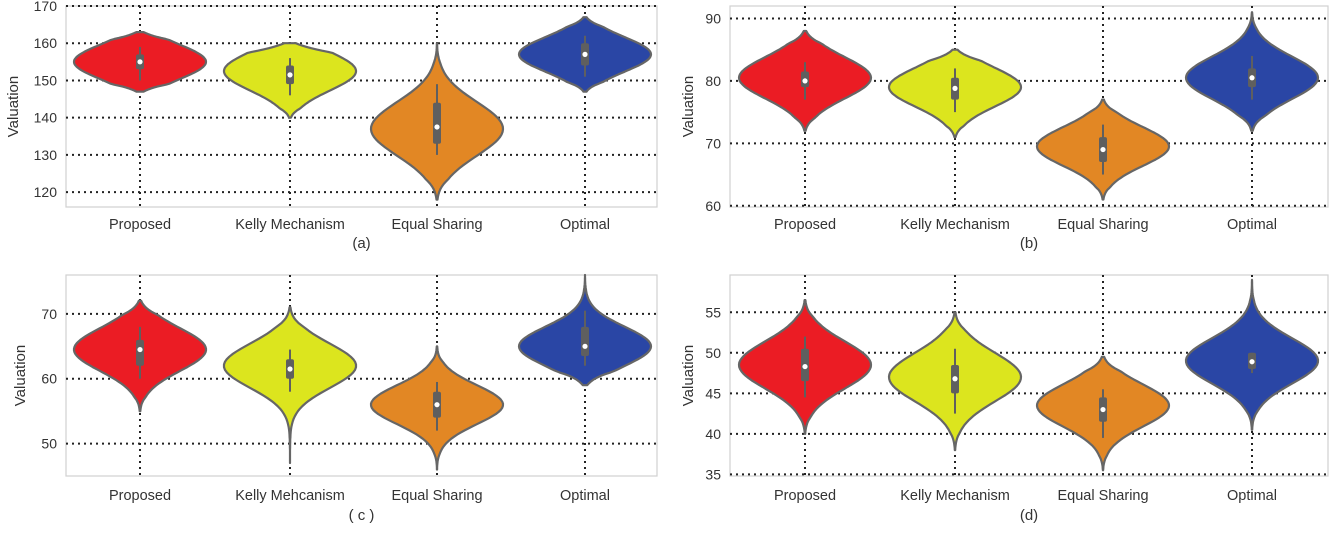 This screenshot has width=1344, height=533. I want to click on x-tick-label: Kelly Mehcanism, so click(290, 496).